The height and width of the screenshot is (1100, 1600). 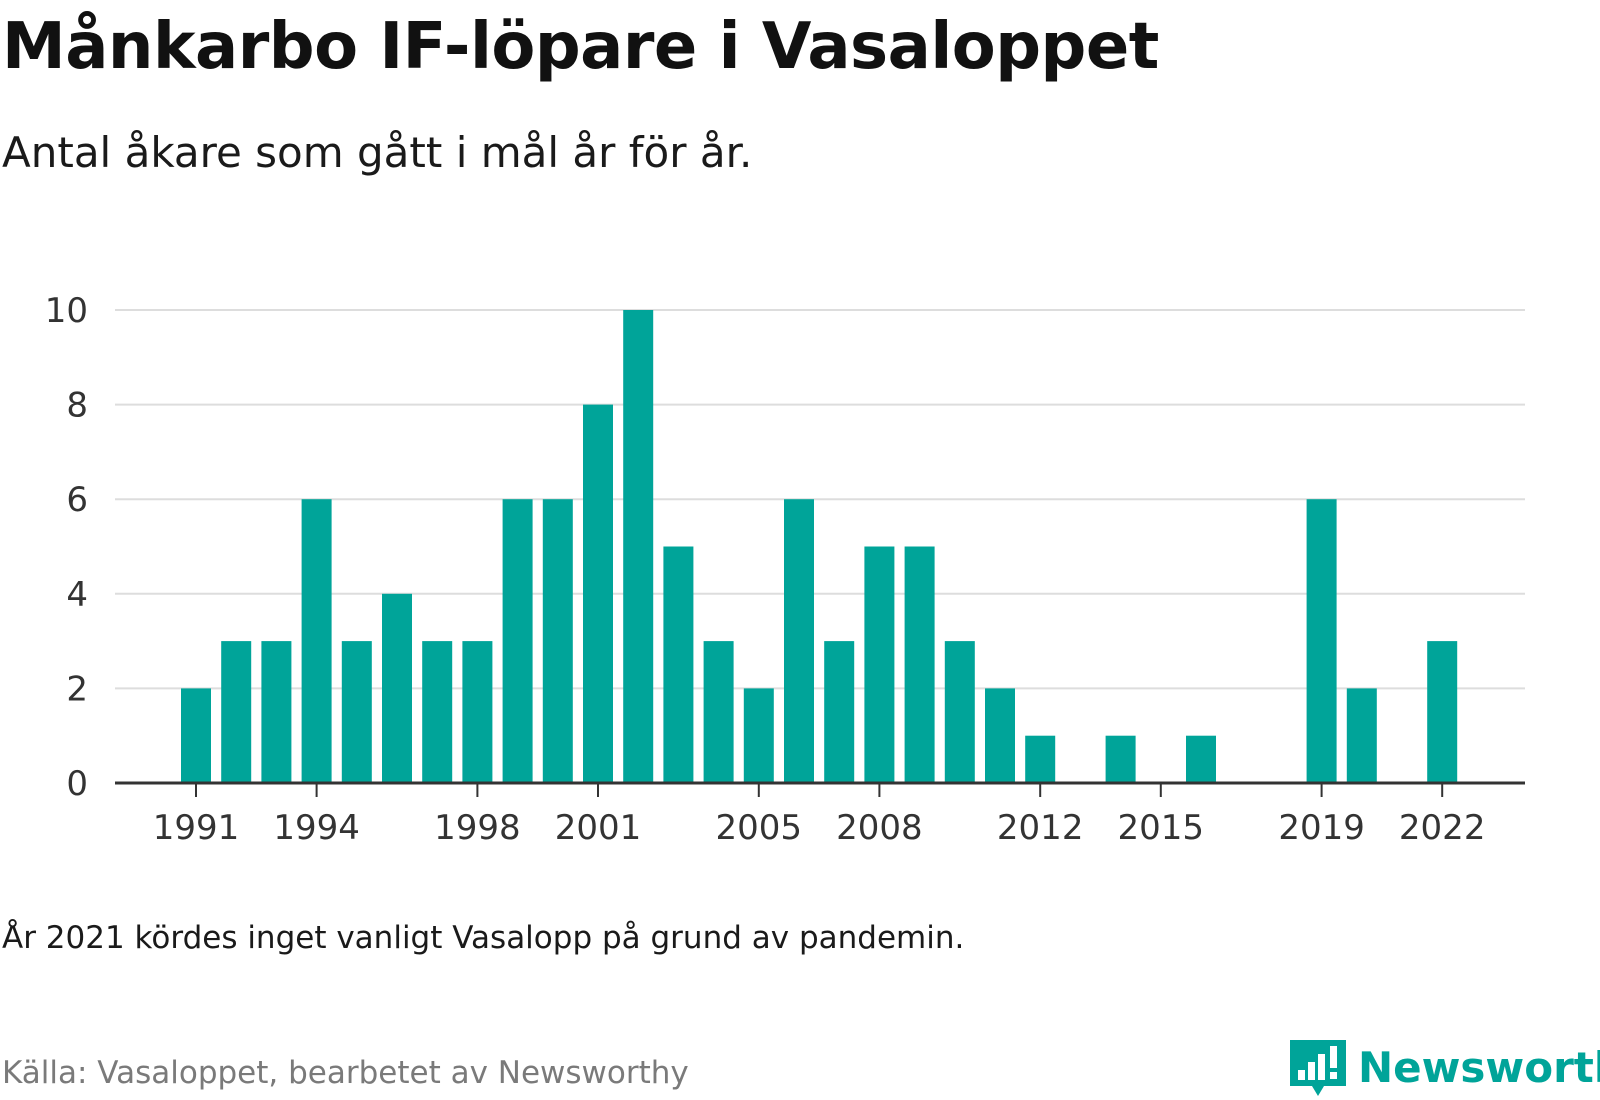 What do you see at coordinates (77, 689) in the screenshot?
I see `y-tick-label: 2` at bounding box center [77, 689].